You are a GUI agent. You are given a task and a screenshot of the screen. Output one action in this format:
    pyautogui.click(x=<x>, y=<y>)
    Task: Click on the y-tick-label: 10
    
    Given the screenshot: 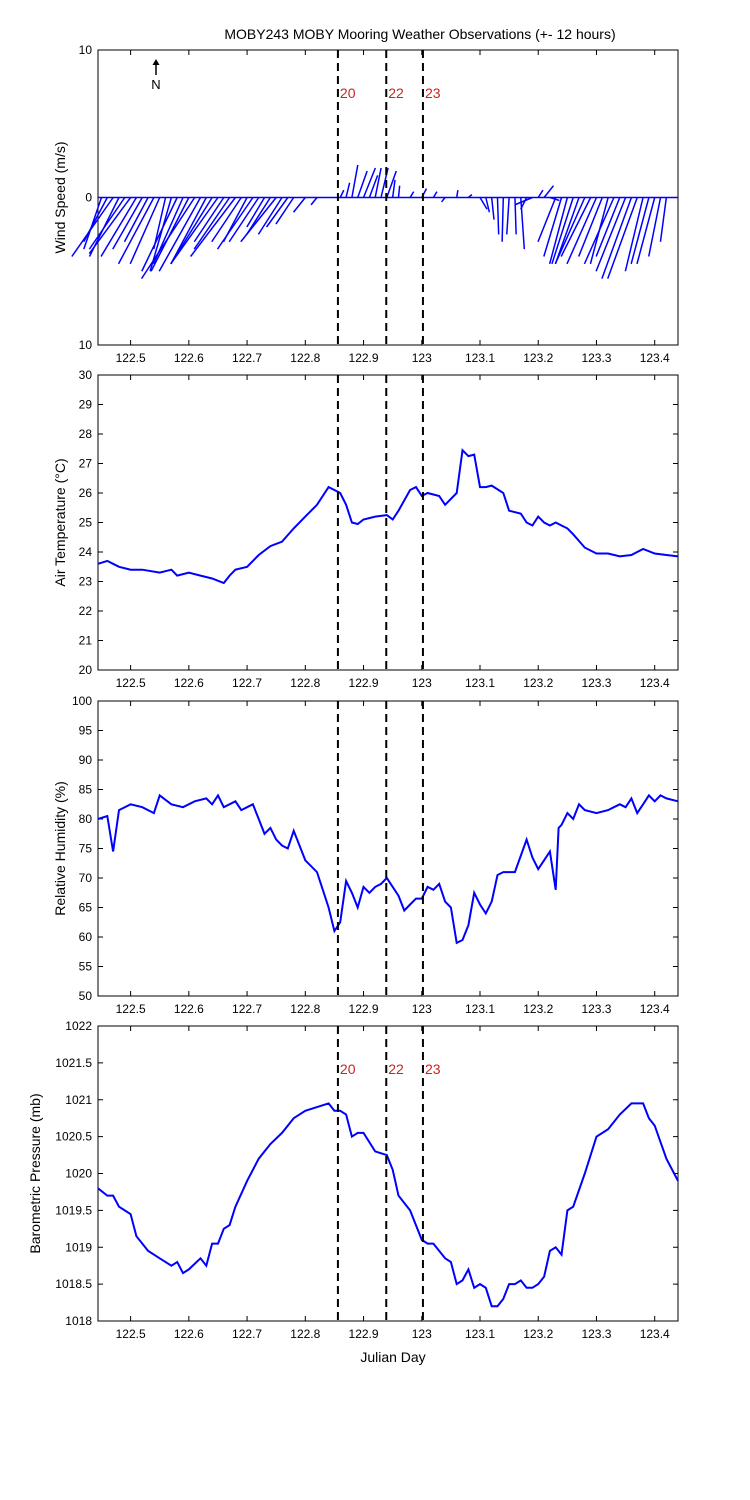 What is the action you would take?
    pyautogui.click(x=86, y=345)
    